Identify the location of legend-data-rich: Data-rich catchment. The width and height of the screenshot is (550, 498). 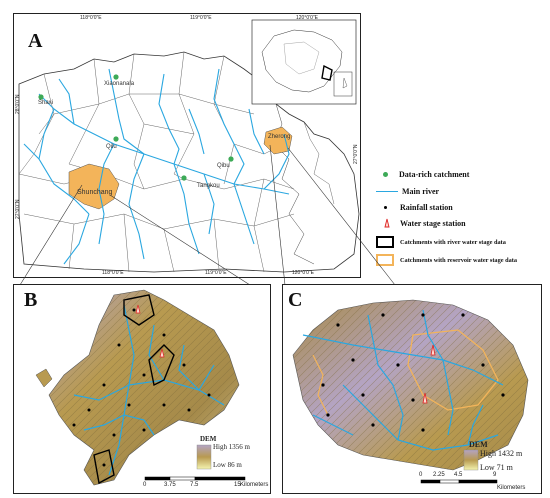
(421, 174).